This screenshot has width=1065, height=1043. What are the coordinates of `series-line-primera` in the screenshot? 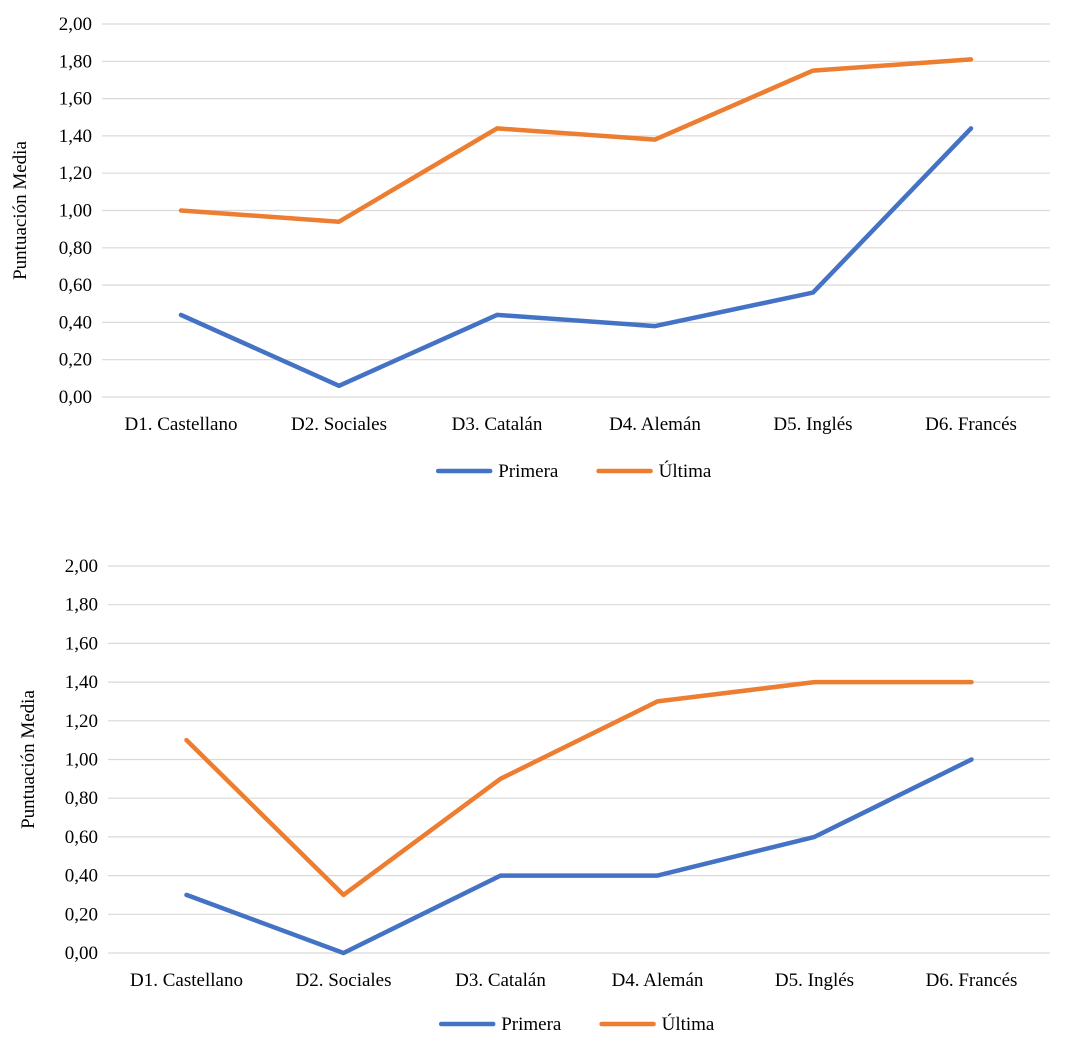 It's located at (579, 856).